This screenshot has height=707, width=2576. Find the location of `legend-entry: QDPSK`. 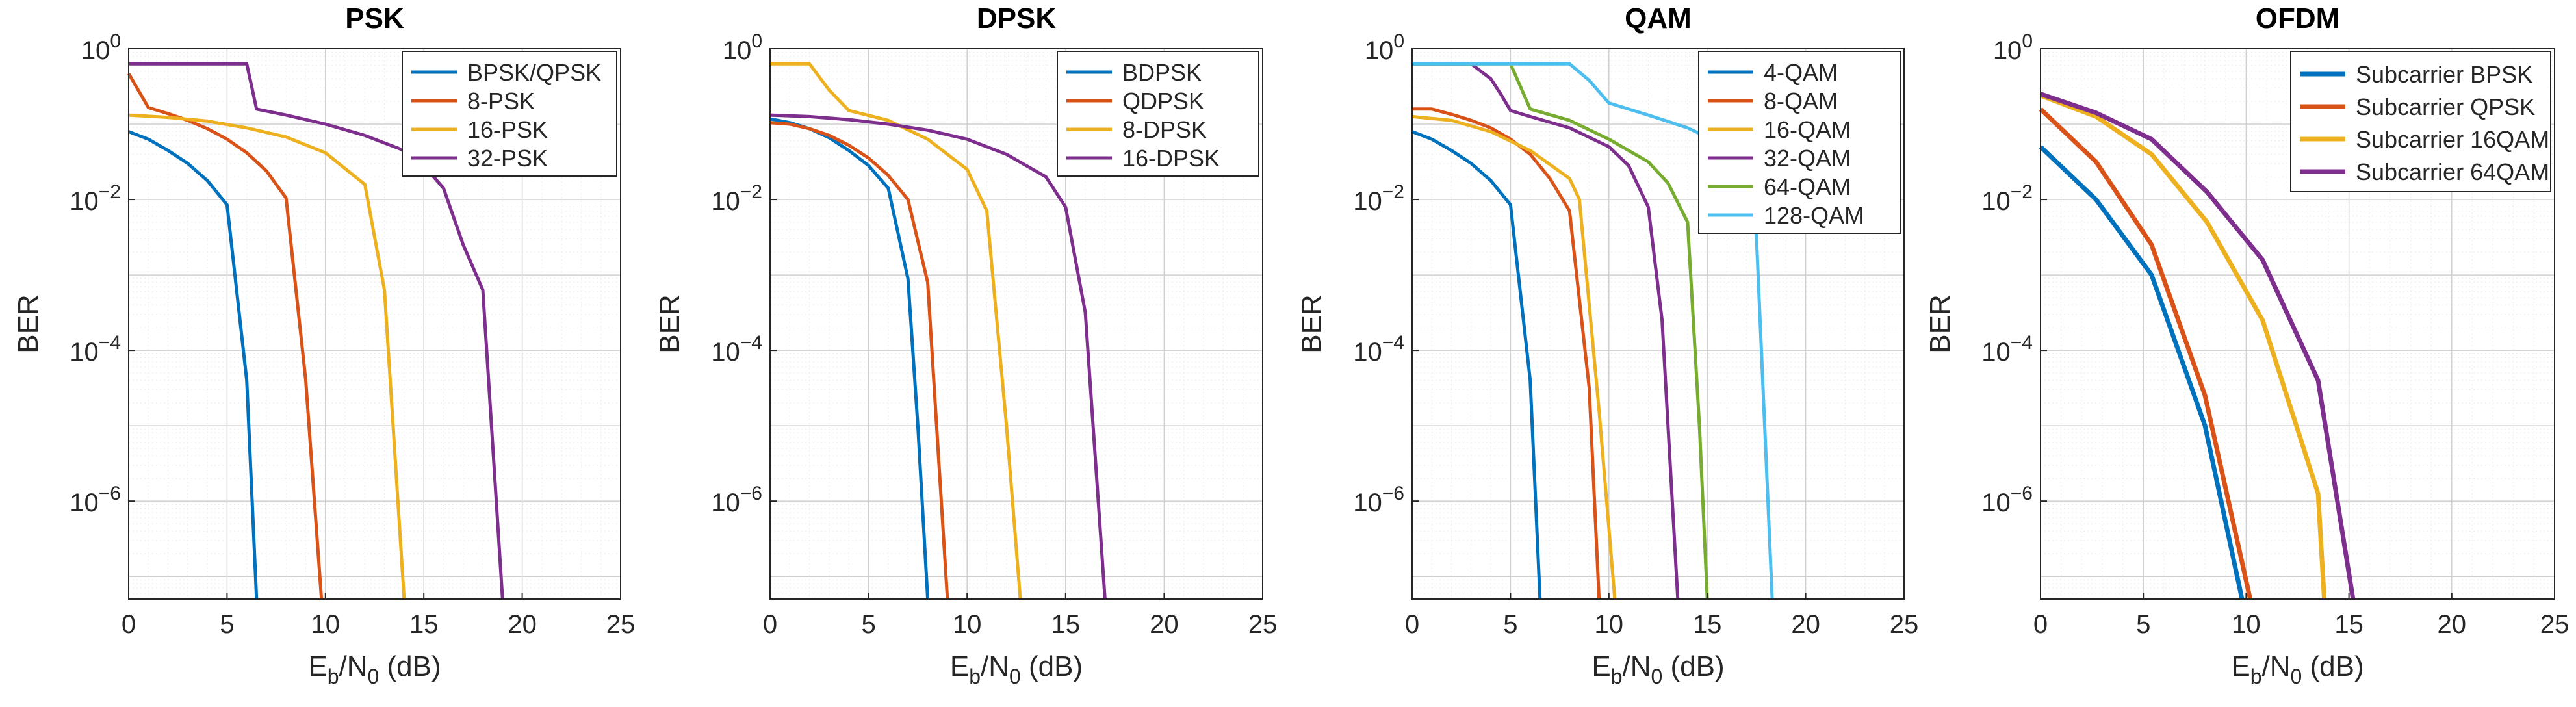

legend-entry: QDPSK is located at coordinates (1163, 101).